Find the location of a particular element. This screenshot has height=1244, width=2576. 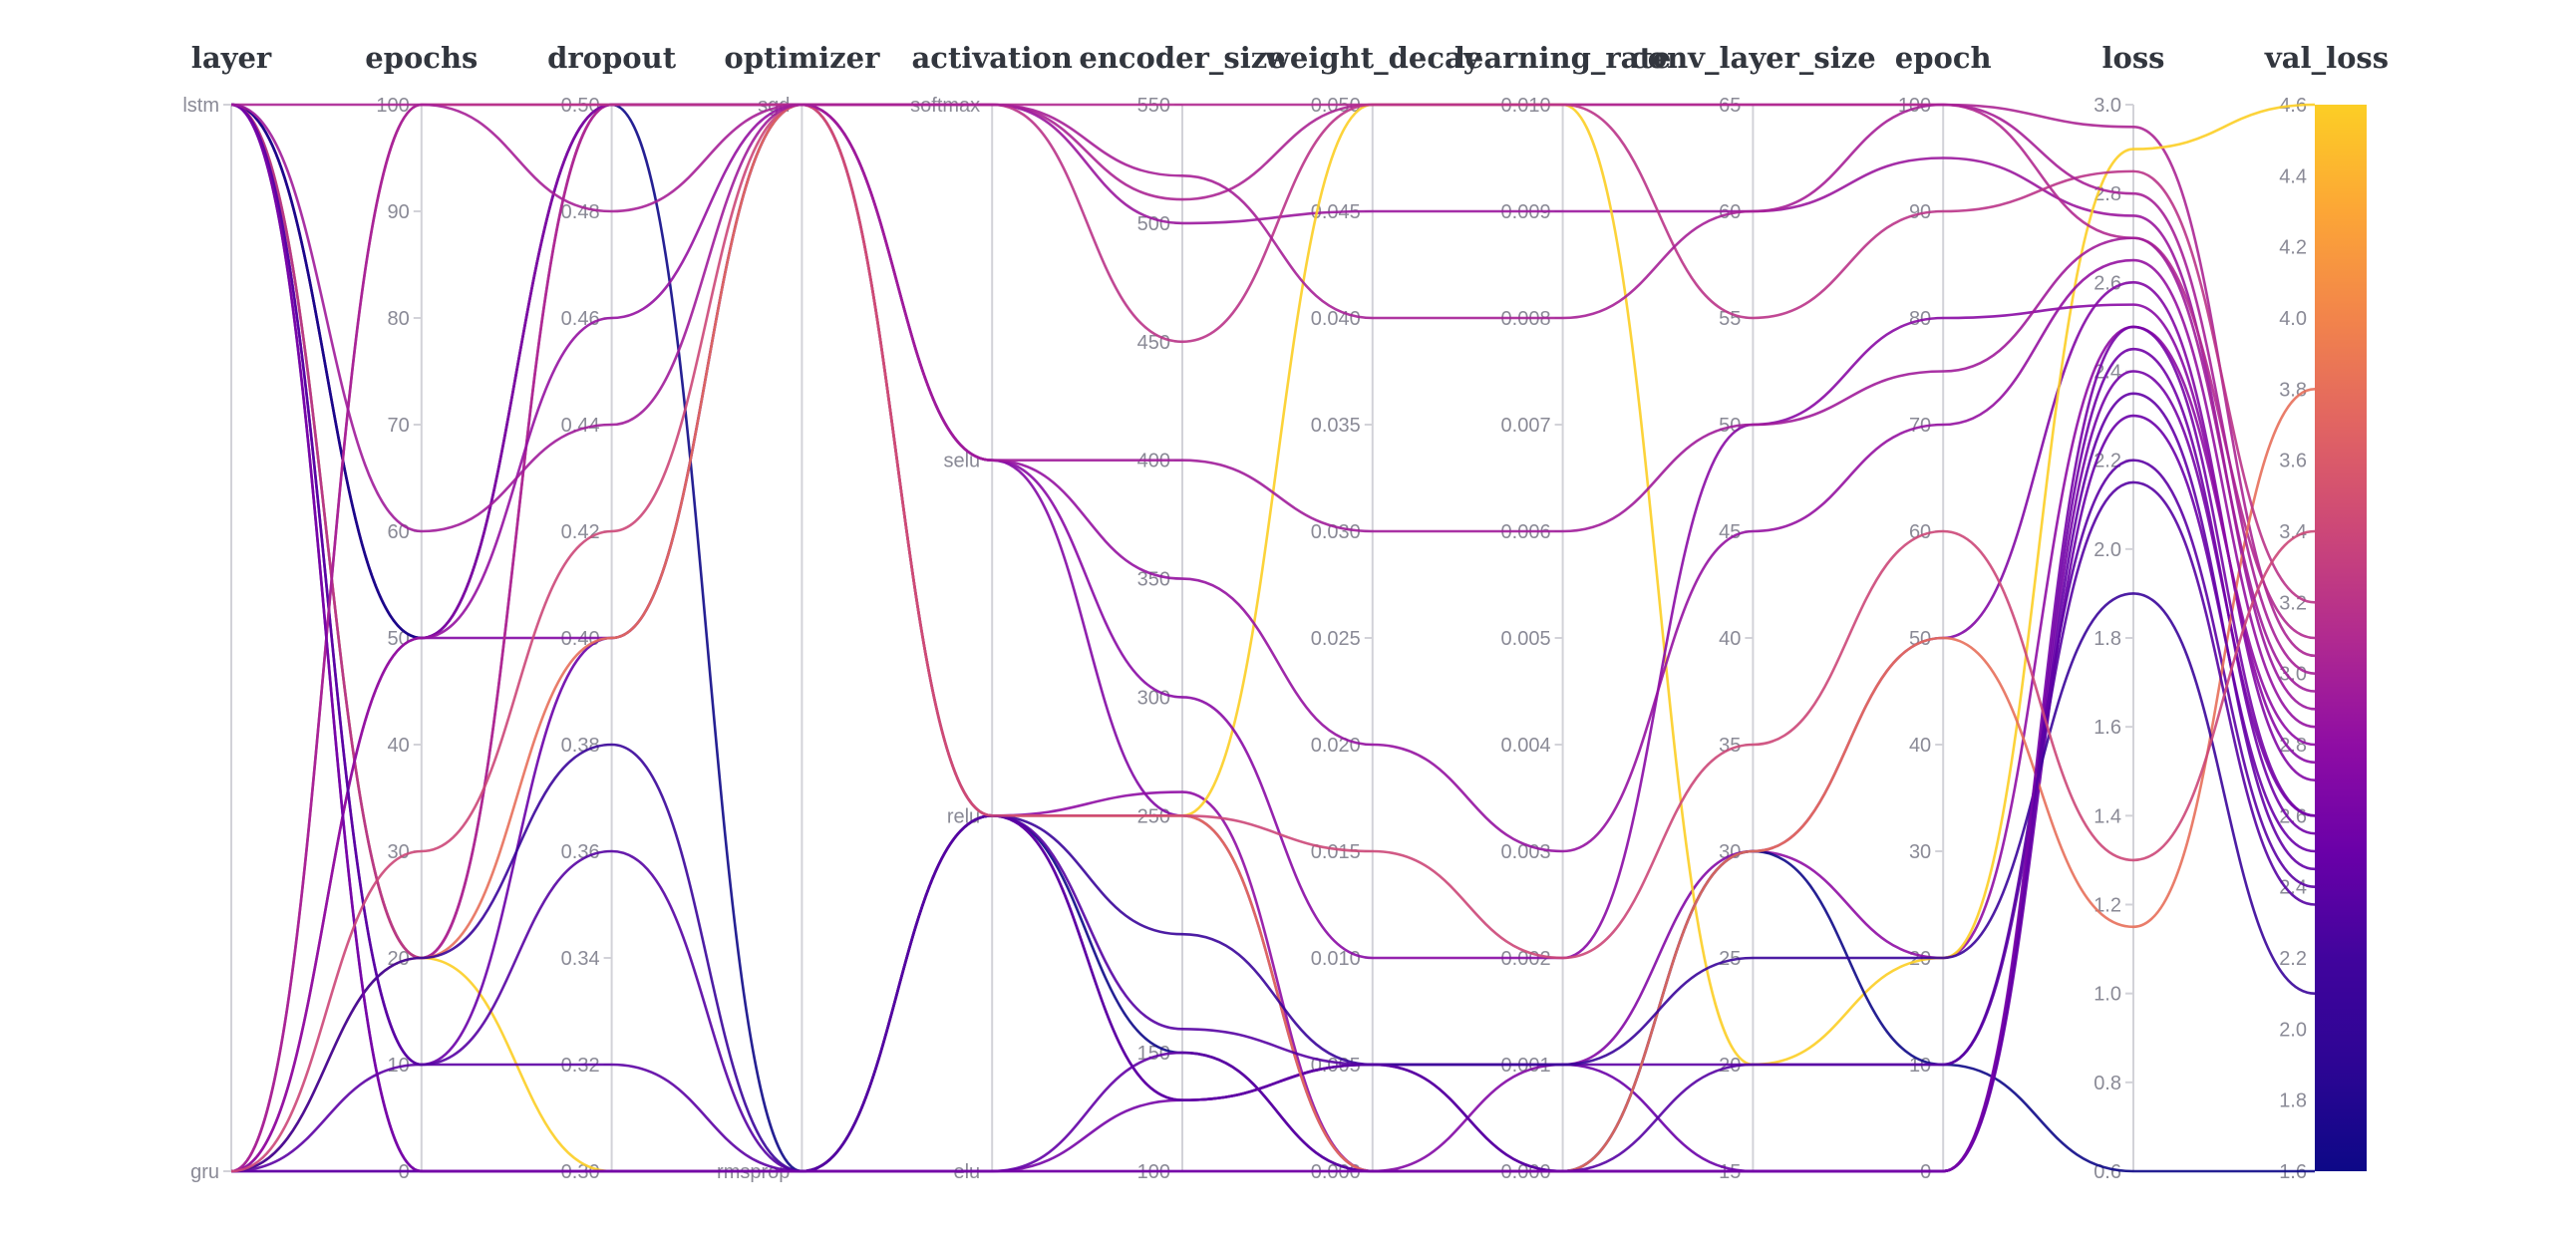

axis-title-epochs: epochs is located at coordinates (421, 58).